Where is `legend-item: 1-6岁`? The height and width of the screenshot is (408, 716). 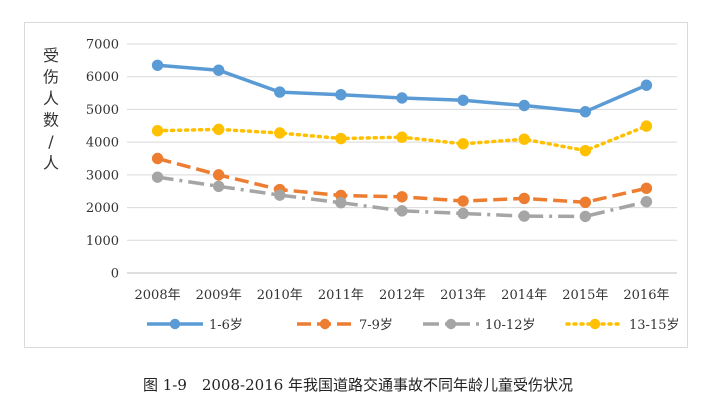 legend-item: 1-6岁 is located at coordinates (195, 325).